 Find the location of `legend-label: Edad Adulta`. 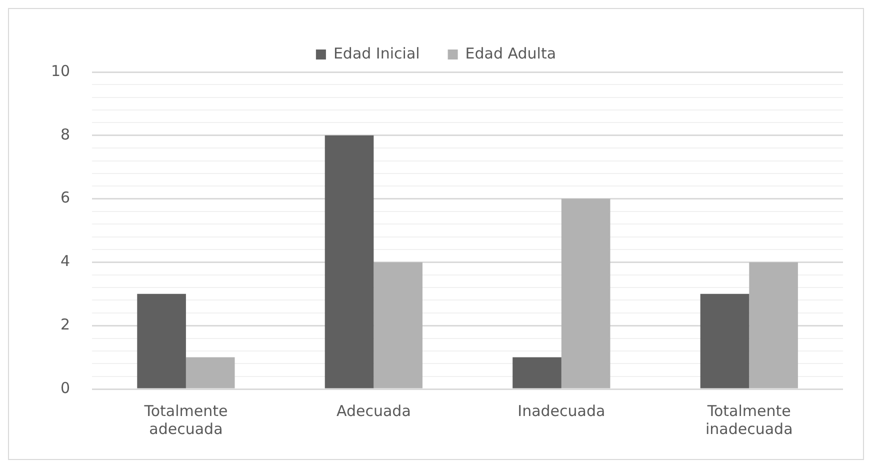

legend-label: Edad Adulta is located at coordinates (510, 53).